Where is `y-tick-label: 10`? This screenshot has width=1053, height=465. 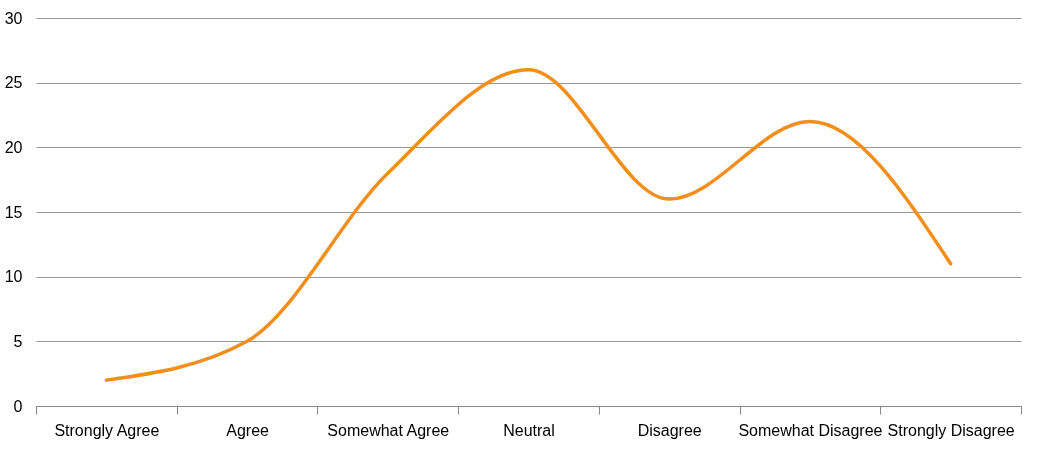 y-tick-label: 10 is located at coordinates (13, 277).